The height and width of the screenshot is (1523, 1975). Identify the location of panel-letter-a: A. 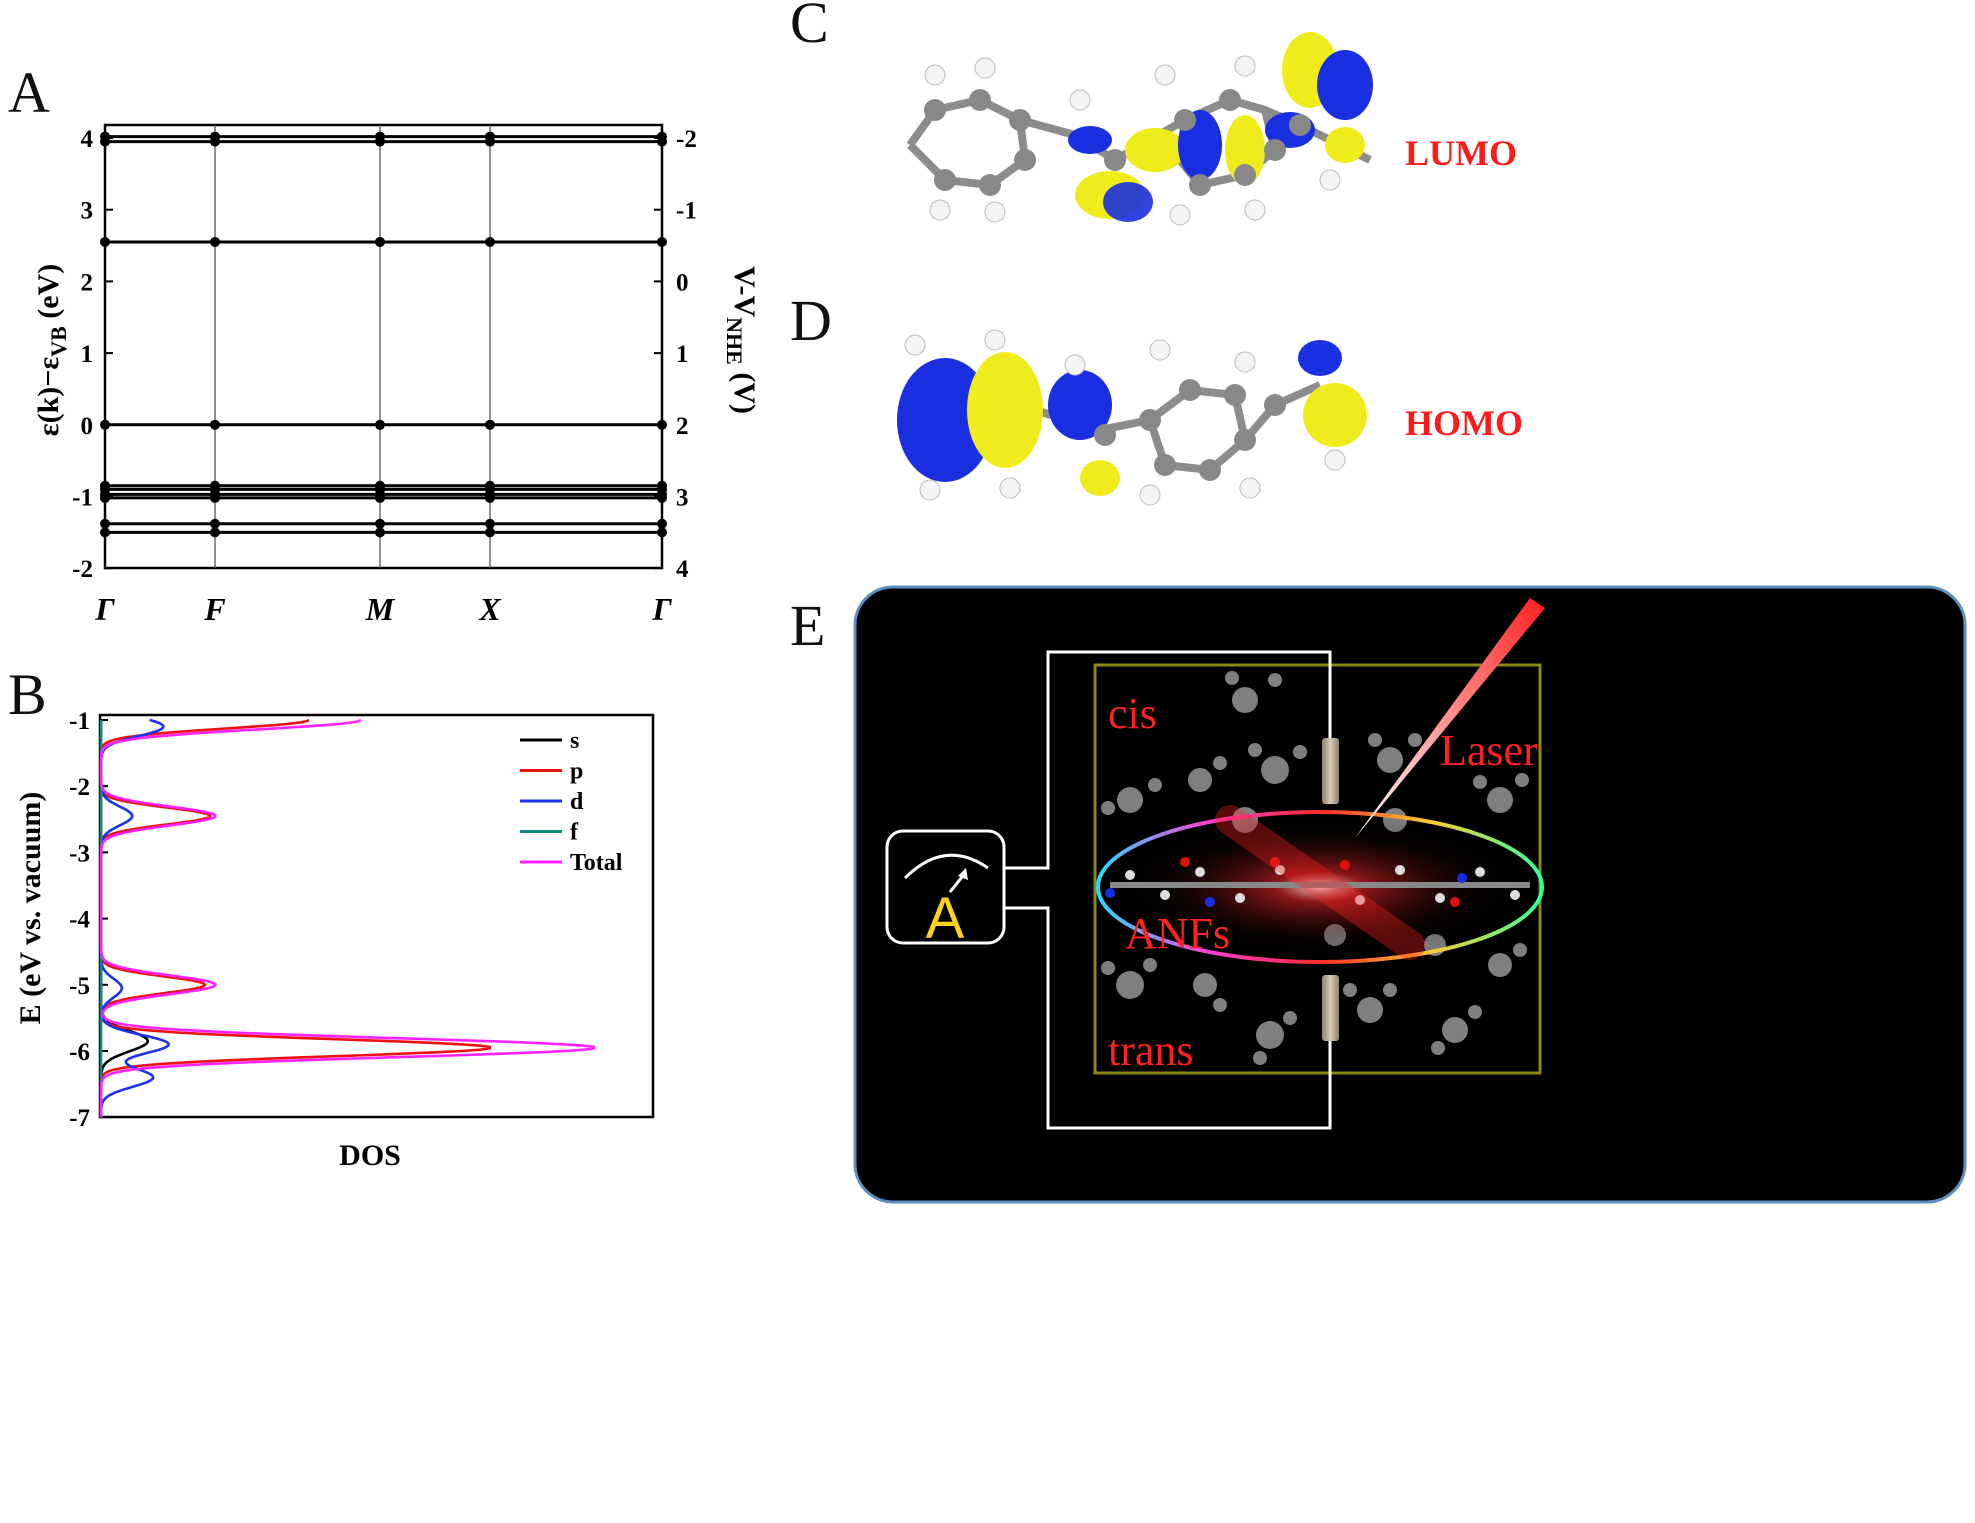
(29, 92).